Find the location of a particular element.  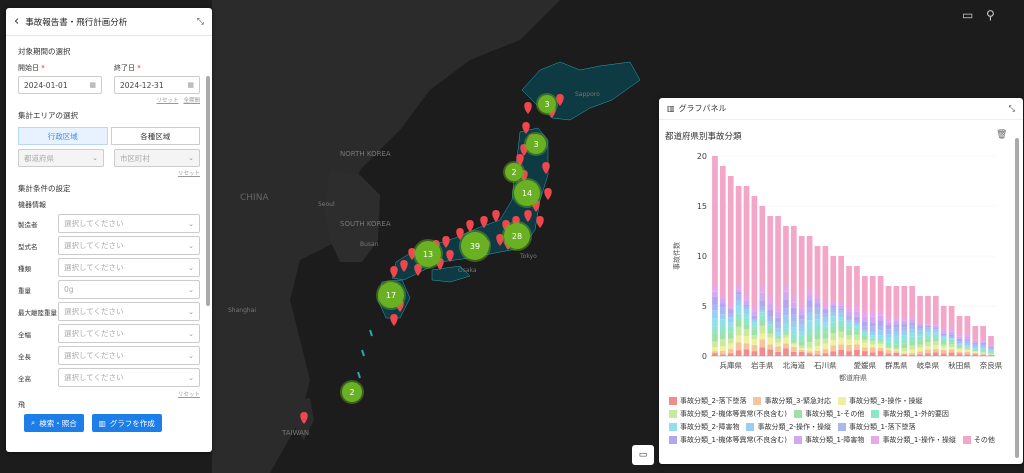

graph-scrollbar is located at coordinates (1017, 298).